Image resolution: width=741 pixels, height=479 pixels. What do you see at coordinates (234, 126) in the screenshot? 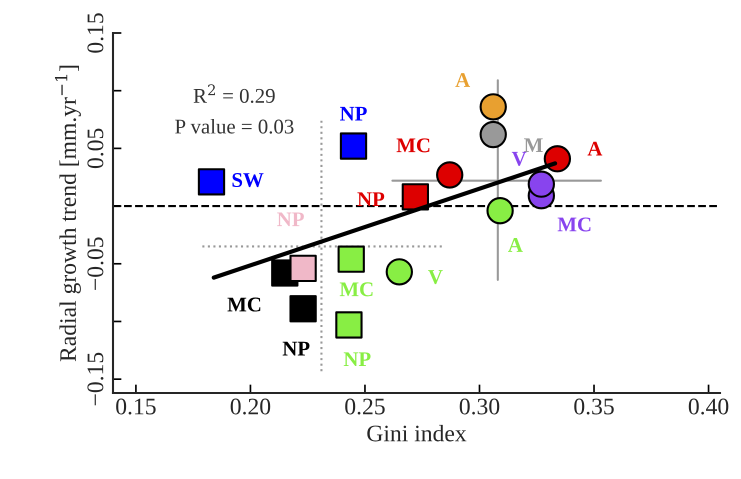
I see `annotation: P value = 0.03` at bounding box center [234, 126].